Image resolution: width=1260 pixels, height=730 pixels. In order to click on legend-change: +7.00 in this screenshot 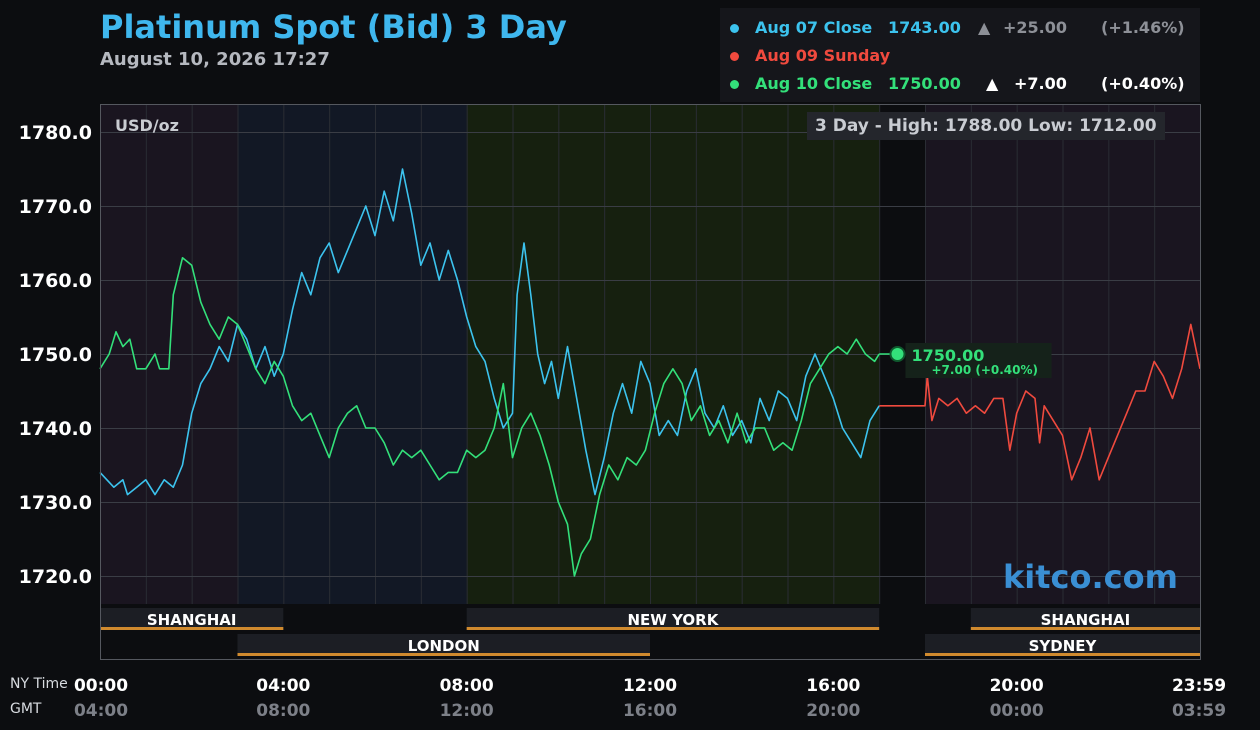, I will do `click(1040, 83)`.